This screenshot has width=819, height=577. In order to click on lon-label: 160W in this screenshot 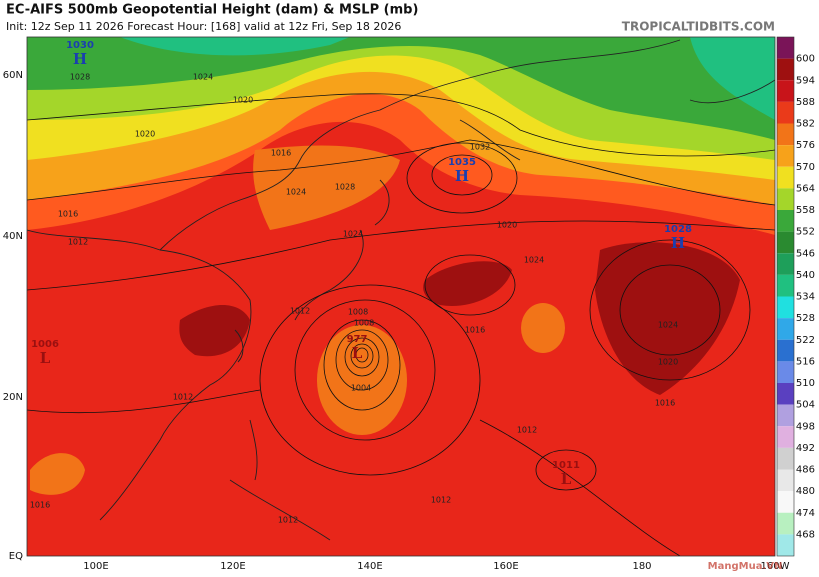, I will do `click(775, 566)`.